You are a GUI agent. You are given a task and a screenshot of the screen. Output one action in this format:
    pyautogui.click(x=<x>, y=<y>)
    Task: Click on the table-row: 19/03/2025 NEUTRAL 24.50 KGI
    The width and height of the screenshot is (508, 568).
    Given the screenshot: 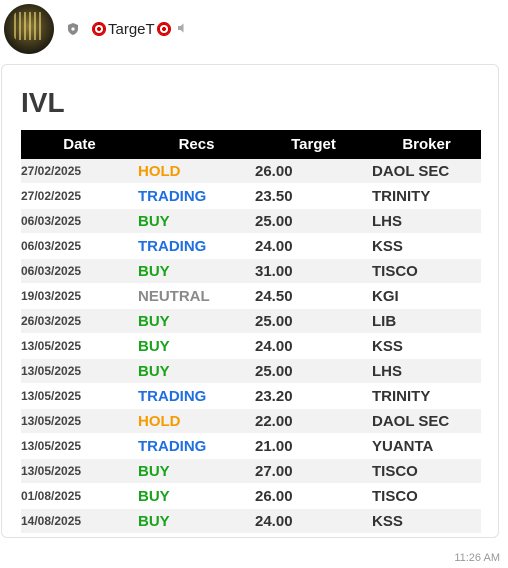 What is the action you would take?
    pyautogui.click(x=251, y=296)
    